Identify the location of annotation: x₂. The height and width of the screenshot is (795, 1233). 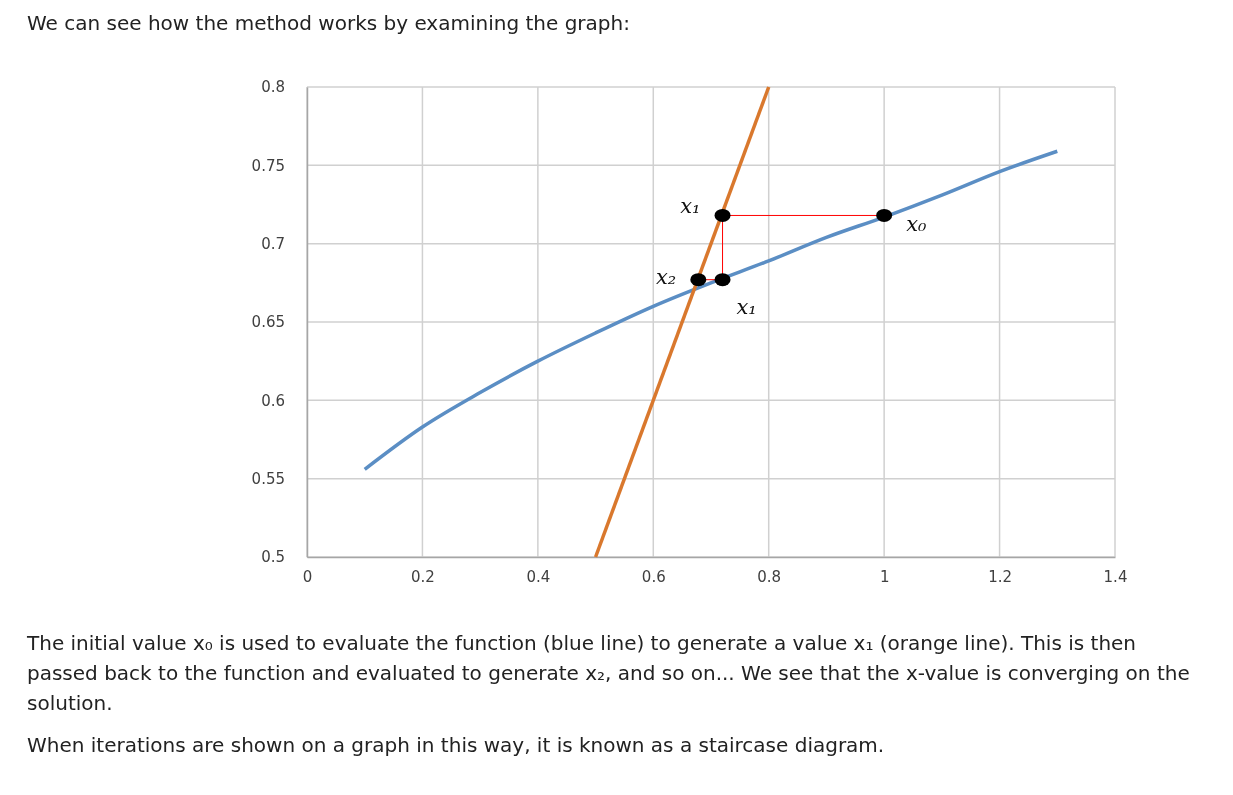
(666, 276).